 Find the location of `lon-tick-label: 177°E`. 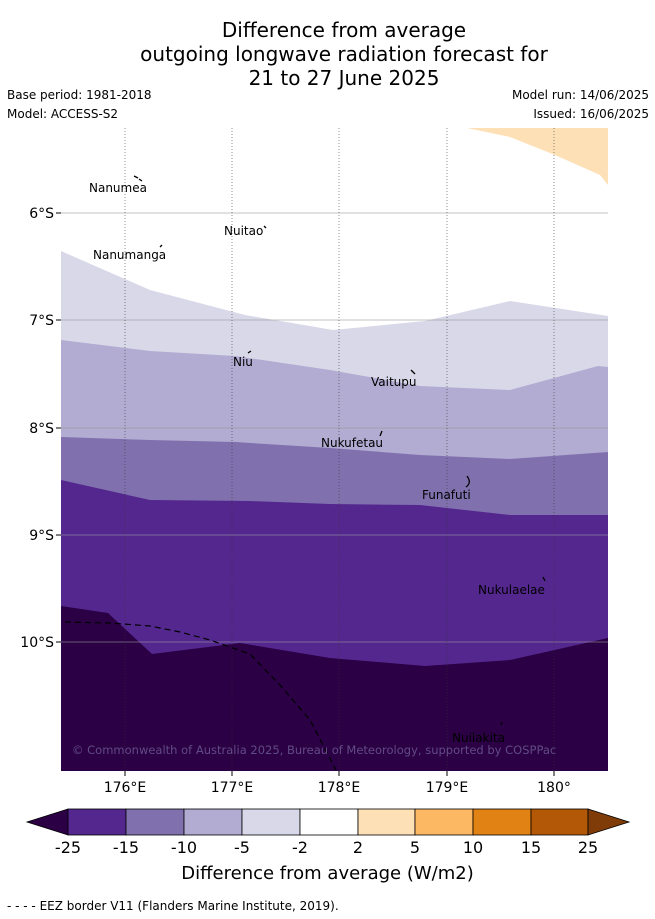

lon-tick-label: 177°E is located at coordinates (232, 788).